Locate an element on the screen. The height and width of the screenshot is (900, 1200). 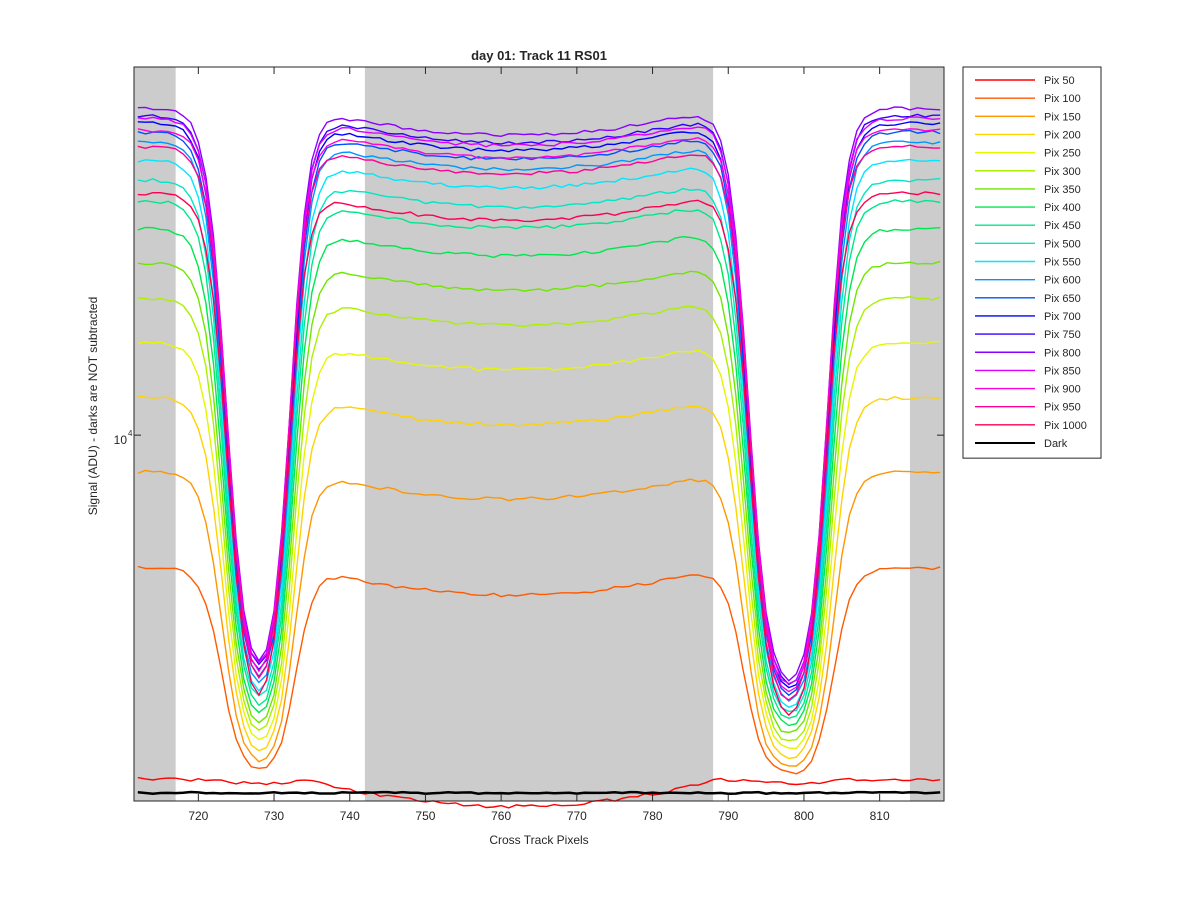
legend-label: Pix 150 is located at coordinates (1062, 117).